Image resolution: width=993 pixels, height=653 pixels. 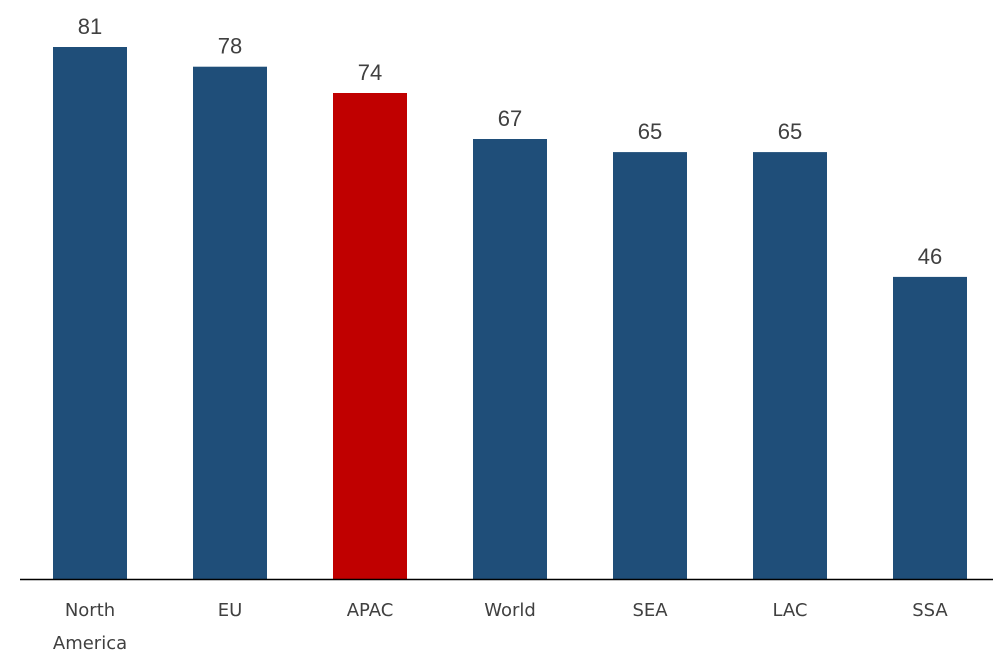 I want to click on category-label-line: America, so click(x=90, y=643).